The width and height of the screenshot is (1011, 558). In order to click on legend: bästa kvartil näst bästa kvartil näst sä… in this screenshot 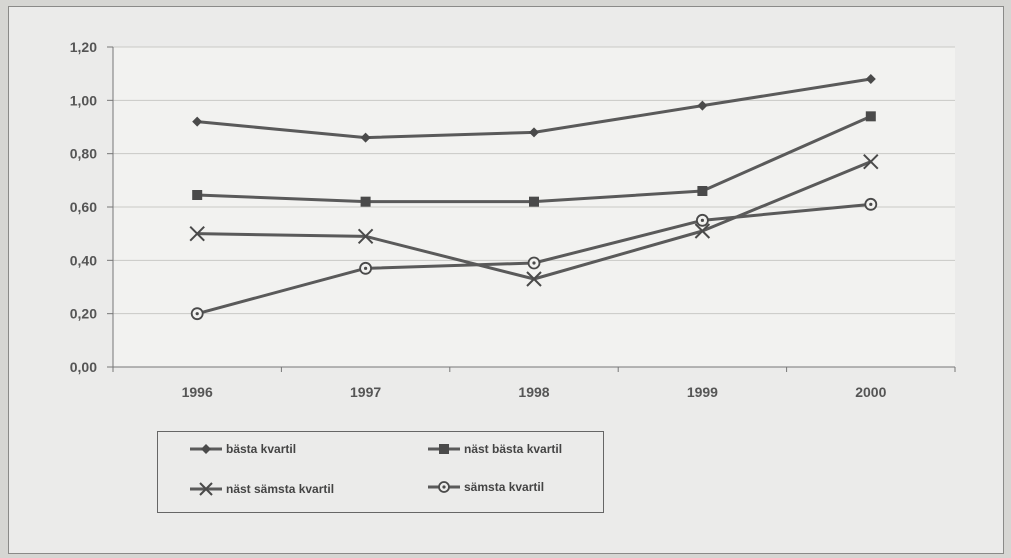, I will do `click(380, 472)`.